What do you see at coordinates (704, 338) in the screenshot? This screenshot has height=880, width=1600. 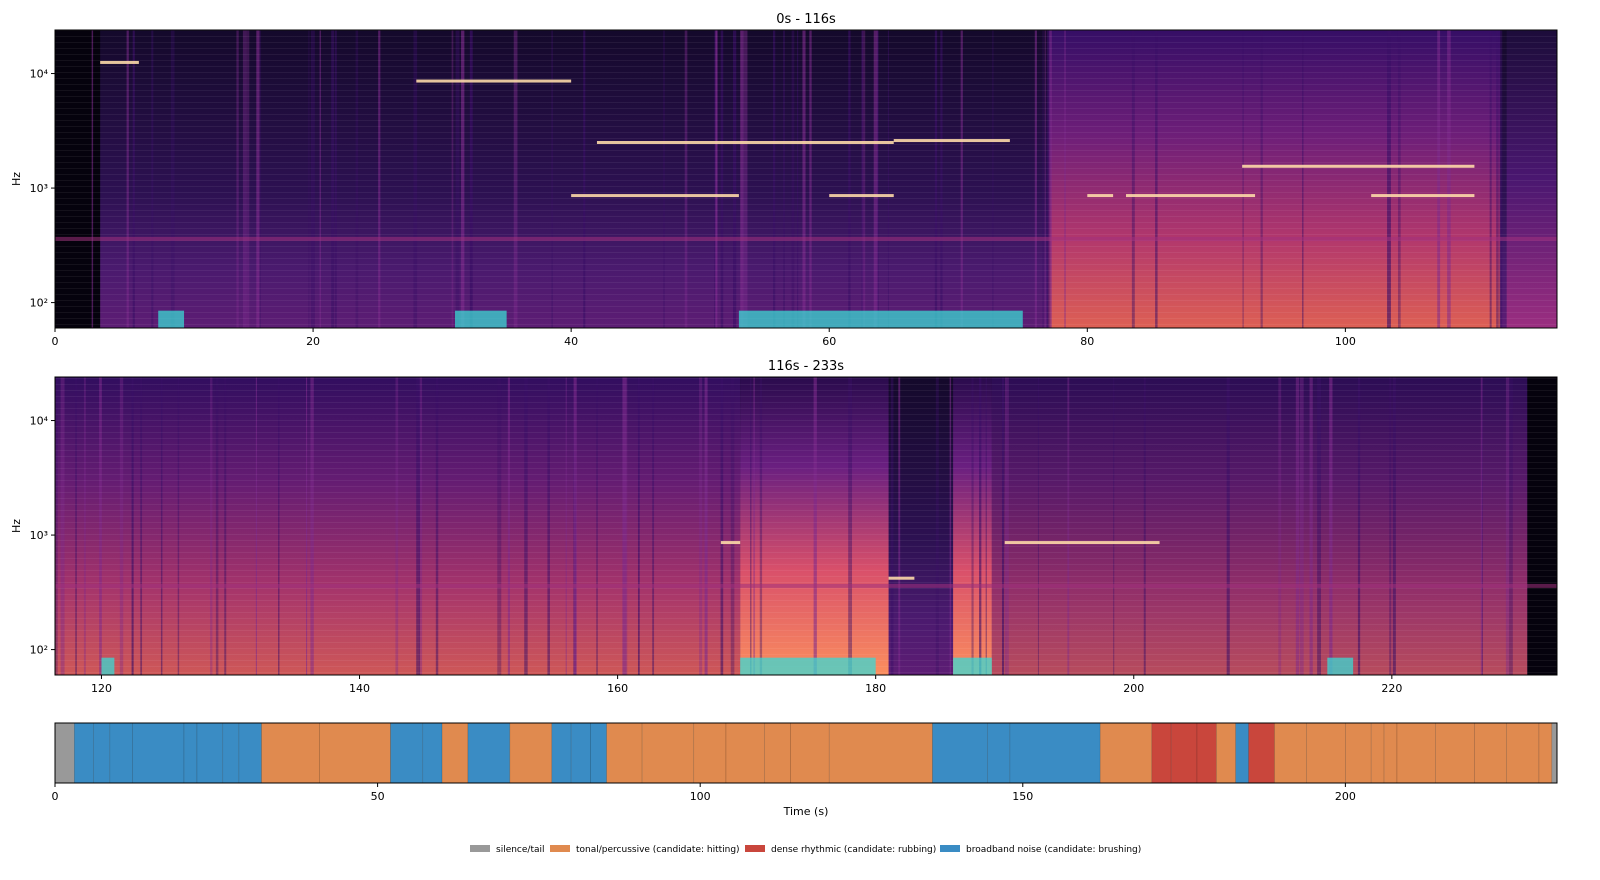 I see `panel-1-x-ticks: 0 20 40 60 80 100` at bounding box center [704, 338].